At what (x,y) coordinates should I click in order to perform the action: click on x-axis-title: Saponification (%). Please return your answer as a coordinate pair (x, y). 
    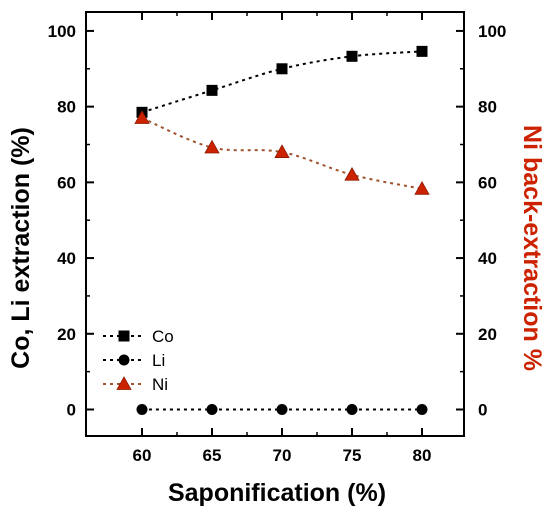
    Looking at the image, I should click on (277, 493).